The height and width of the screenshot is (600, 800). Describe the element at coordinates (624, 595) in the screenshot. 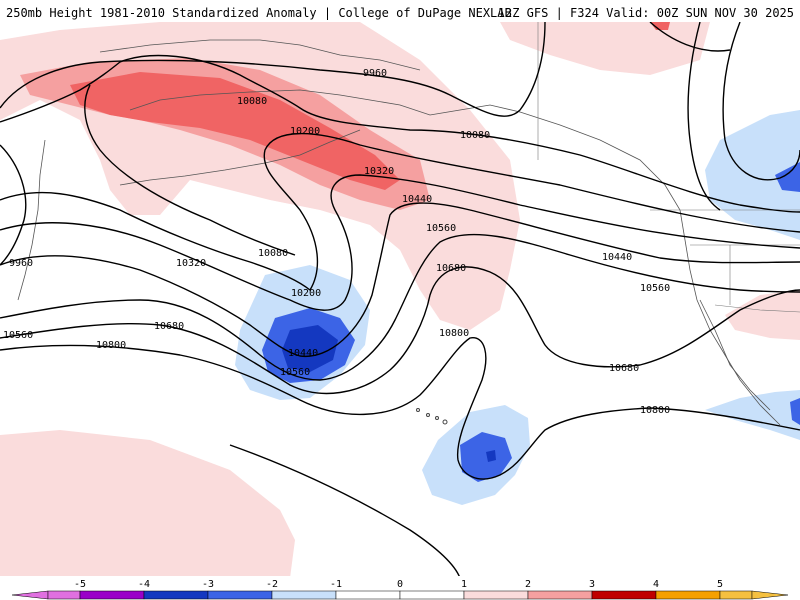

I see `colorbar-segment-pos3` at that location.